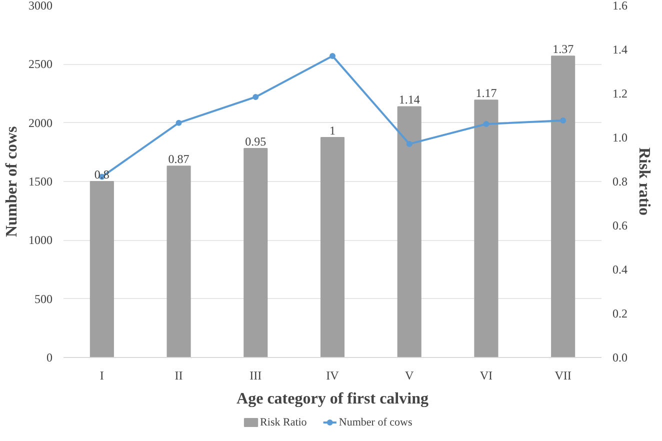 The image size is (662, 441). What do you see at coordinates (620, 137) in the screenshot?
I see `y2-tick-label: 1.0` at bounding box center [620, 137].